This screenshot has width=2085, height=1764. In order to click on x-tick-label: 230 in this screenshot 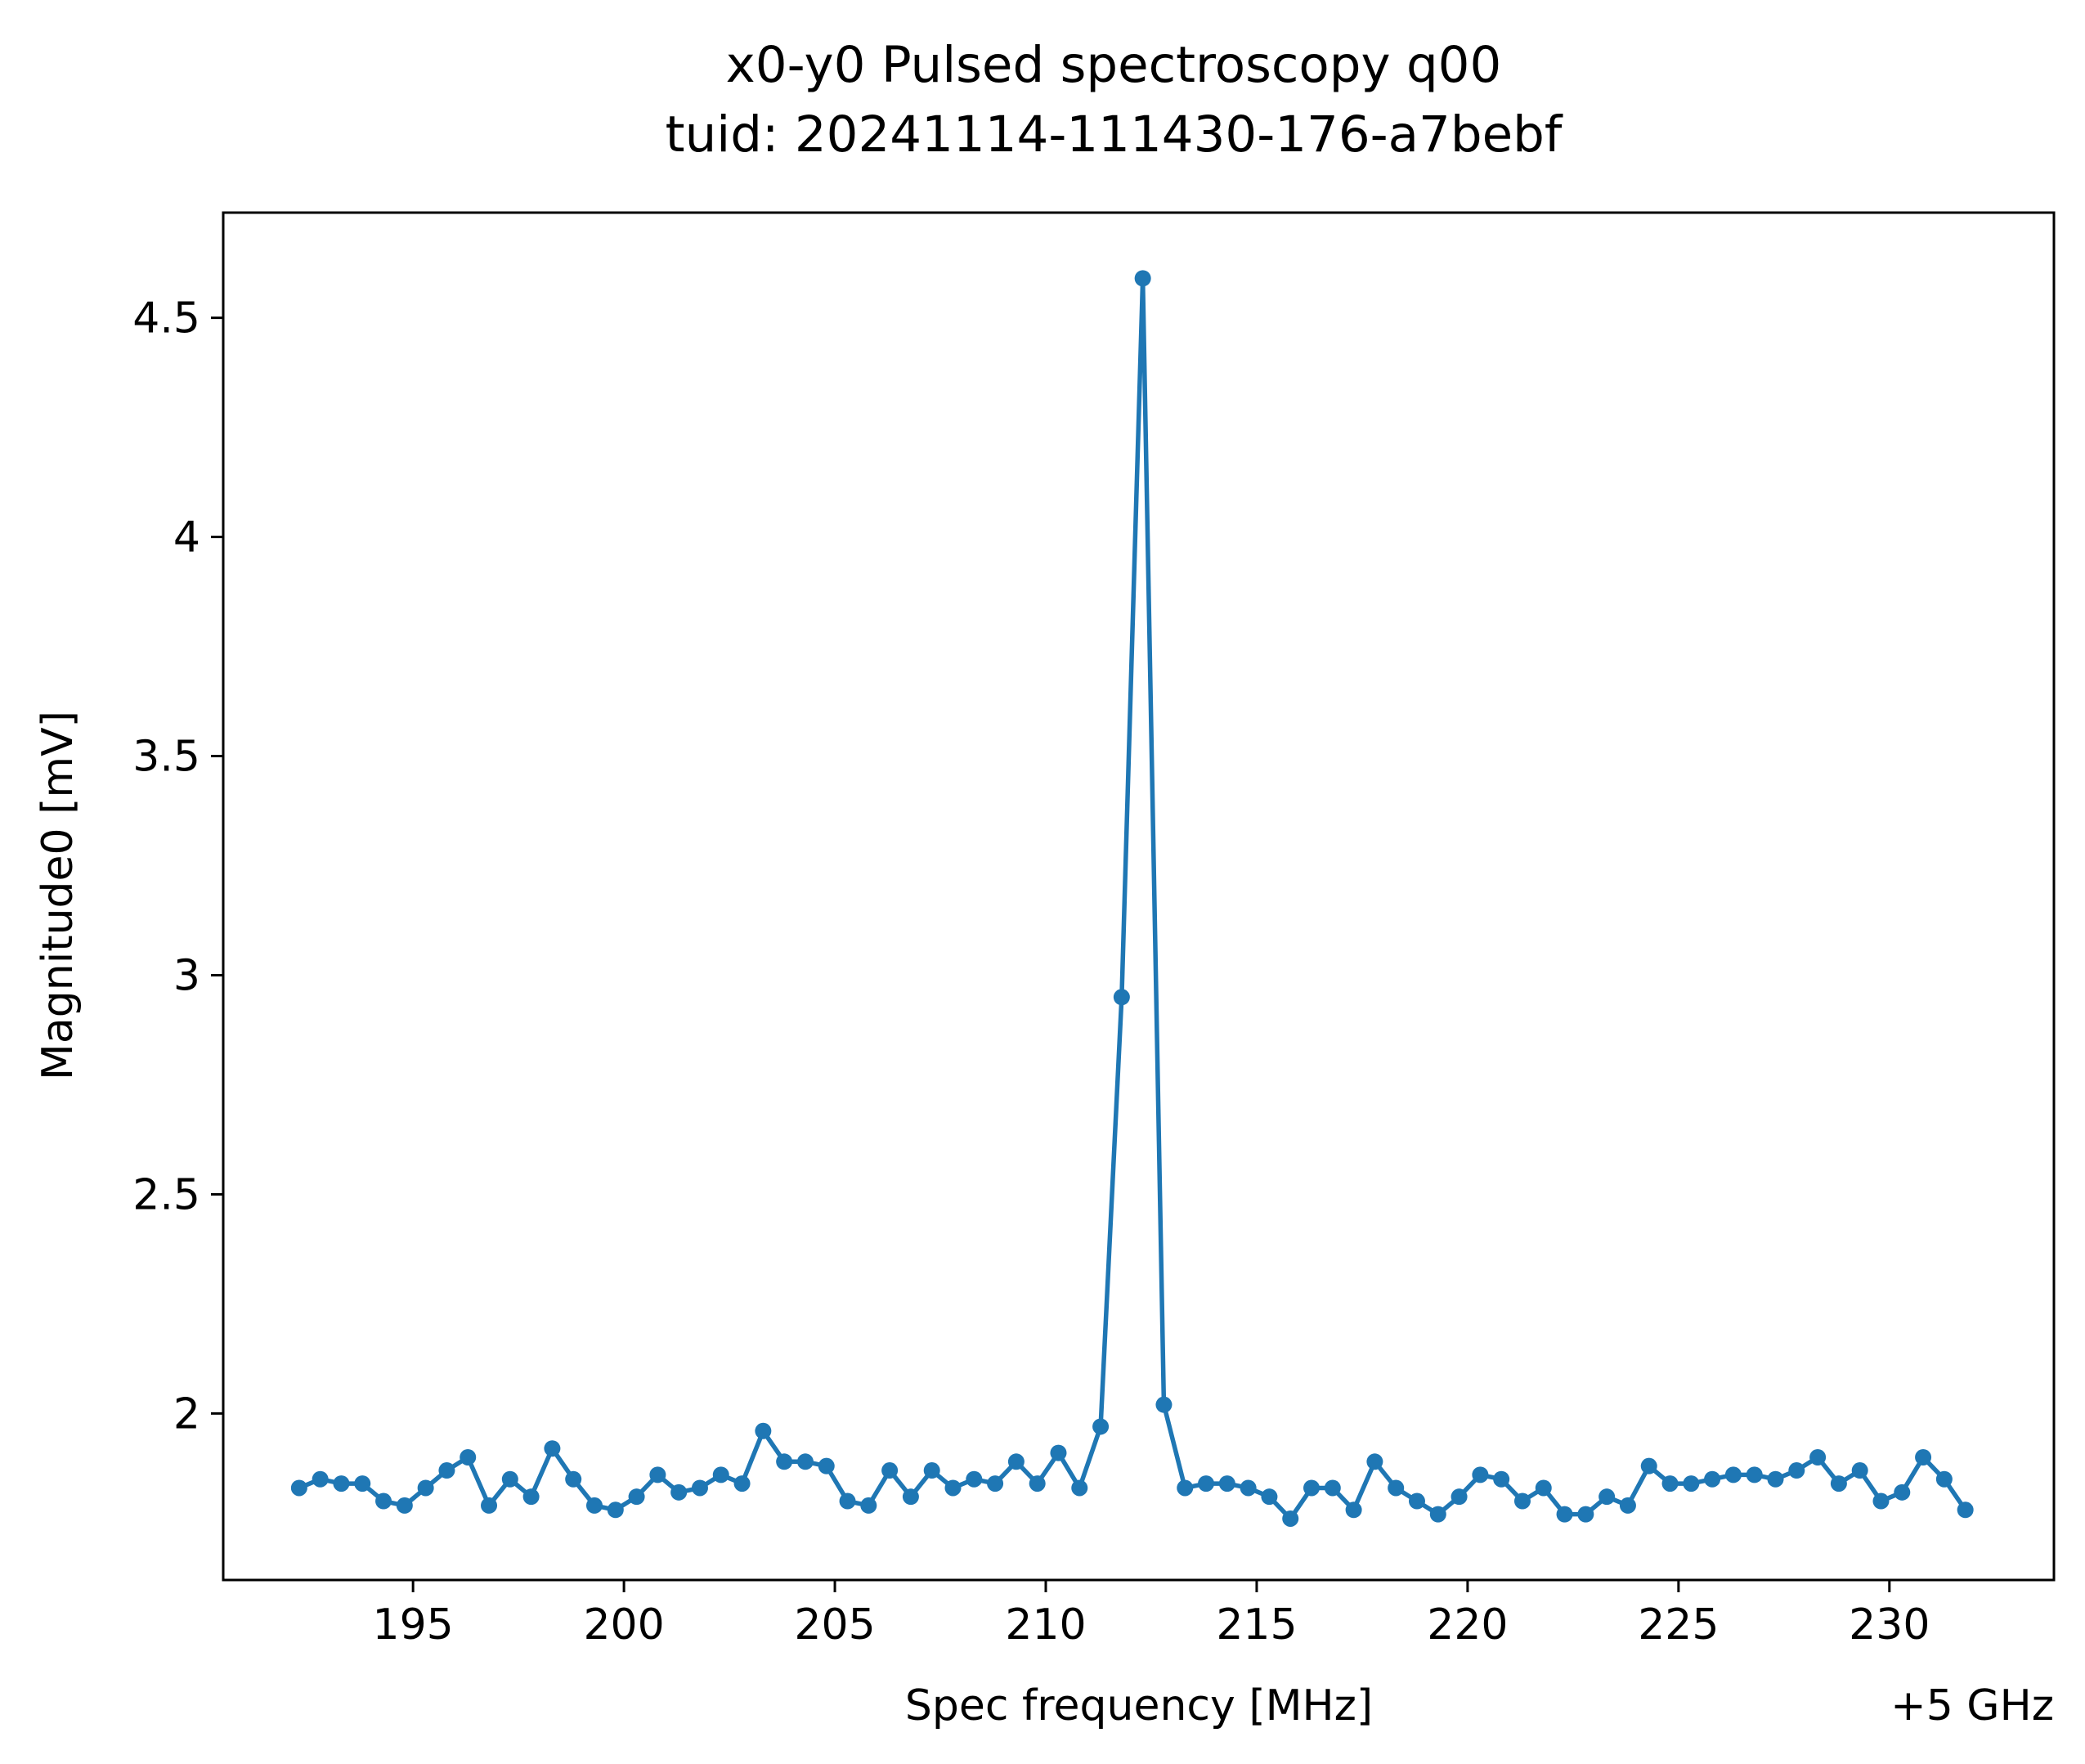, I will do `click(1889, 1625)`.